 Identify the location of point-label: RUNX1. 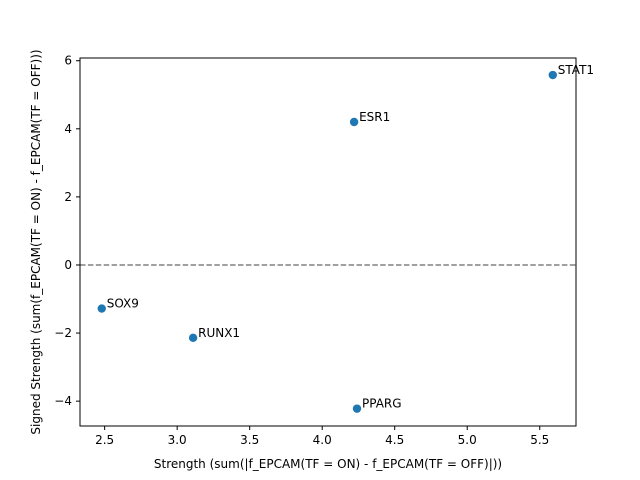
(219, 333).